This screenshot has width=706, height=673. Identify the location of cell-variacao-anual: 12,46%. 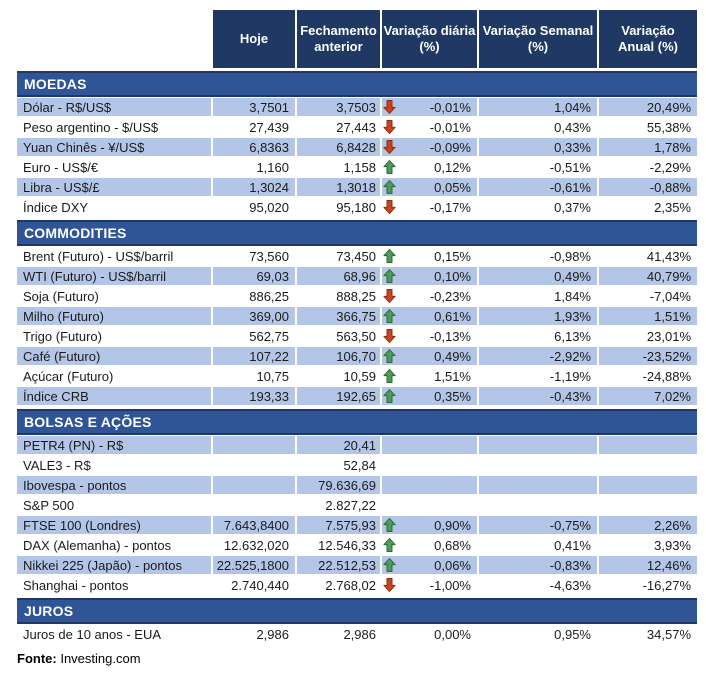
(648, 565).